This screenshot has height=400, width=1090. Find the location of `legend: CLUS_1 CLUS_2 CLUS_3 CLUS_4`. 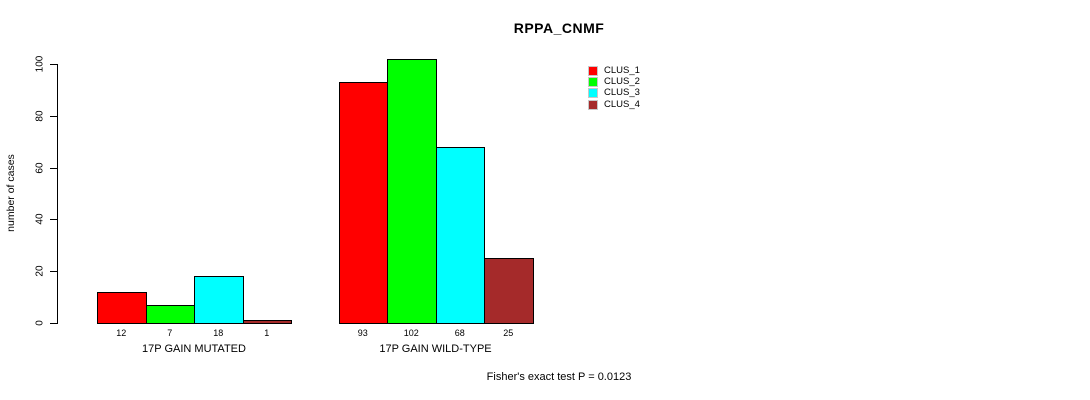

legend: CLUS_1 CLUS_2 CLUS_3 CLUS_4 is located at coordinates (614, 87).